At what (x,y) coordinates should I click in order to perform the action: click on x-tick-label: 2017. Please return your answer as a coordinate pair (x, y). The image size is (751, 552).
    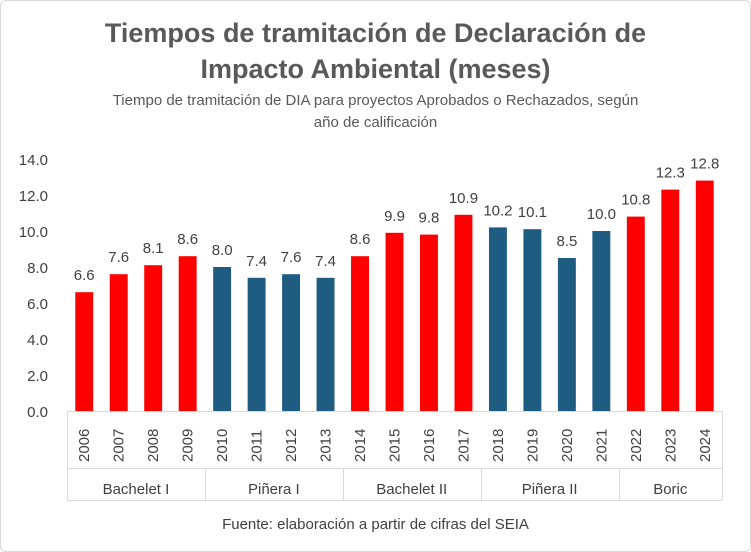
    Looking at the image, I should click on (463, 445).